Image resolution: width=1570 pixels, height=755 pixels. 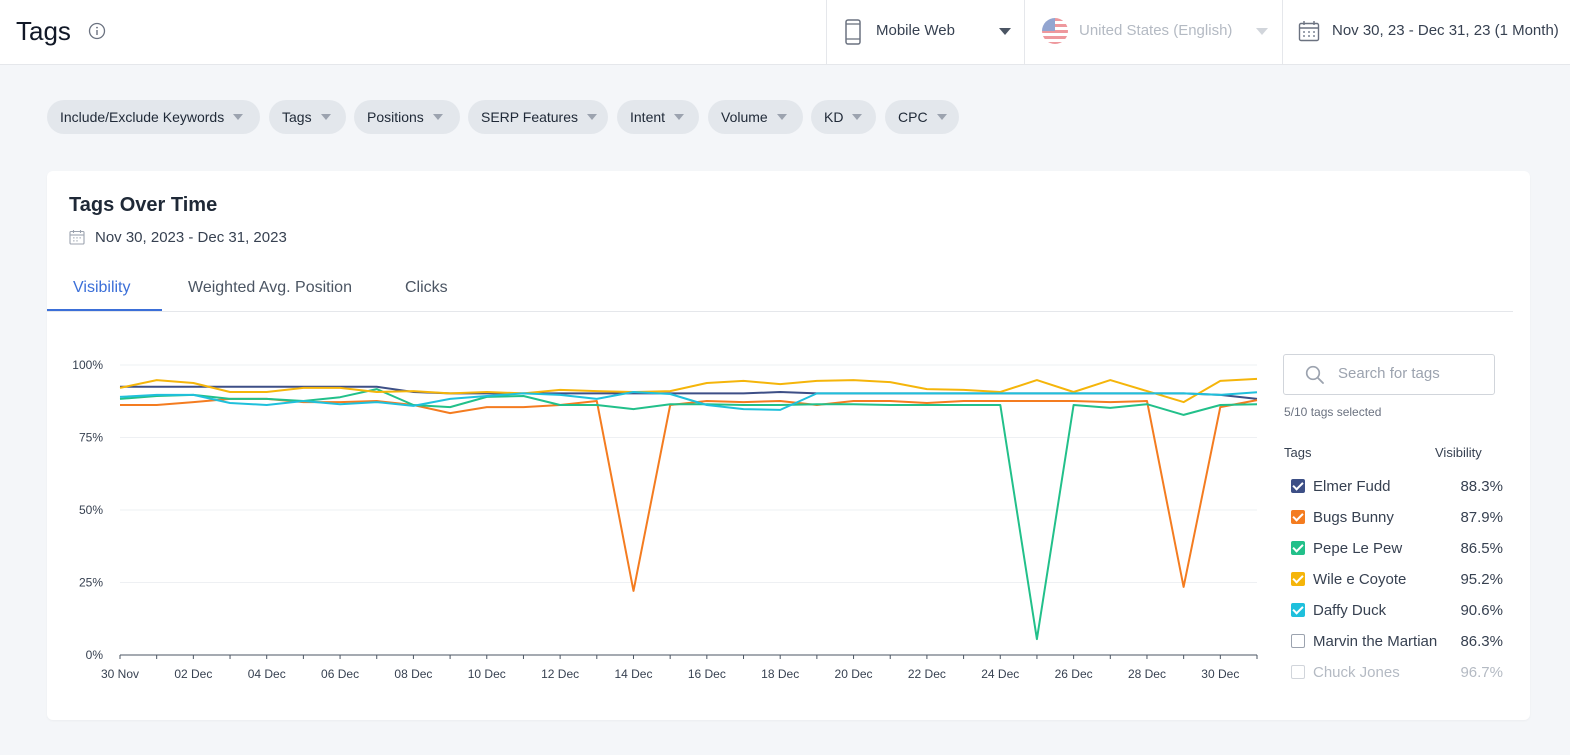 What do you see at coordinates (1397, 486) in the screenshot?
I see `legend-item-elmer-fudd: Elmer Fudd 88.3%` at bounding box center [1397, 486].